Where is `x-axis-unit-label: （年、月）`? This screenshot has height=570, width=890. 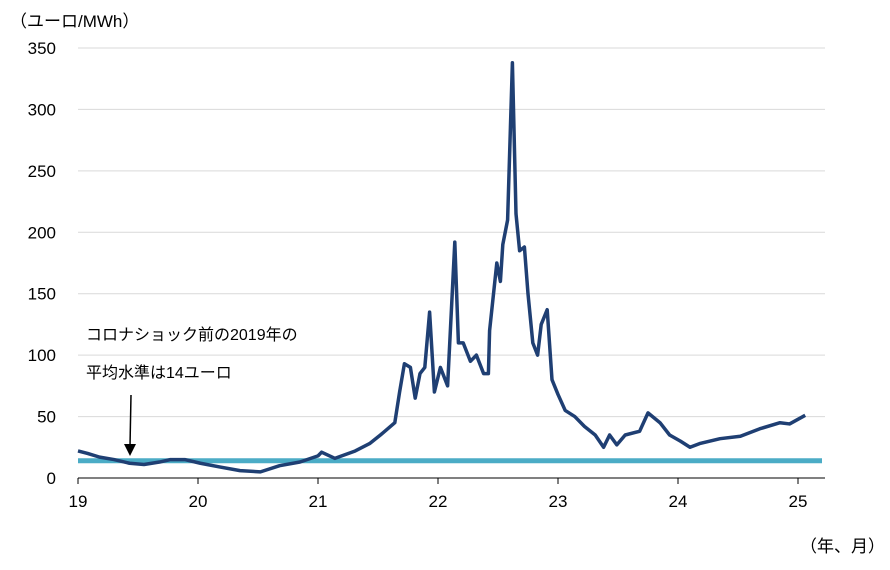
x-axis-unit-label: （年、月） is located at coordinates (842, 546).